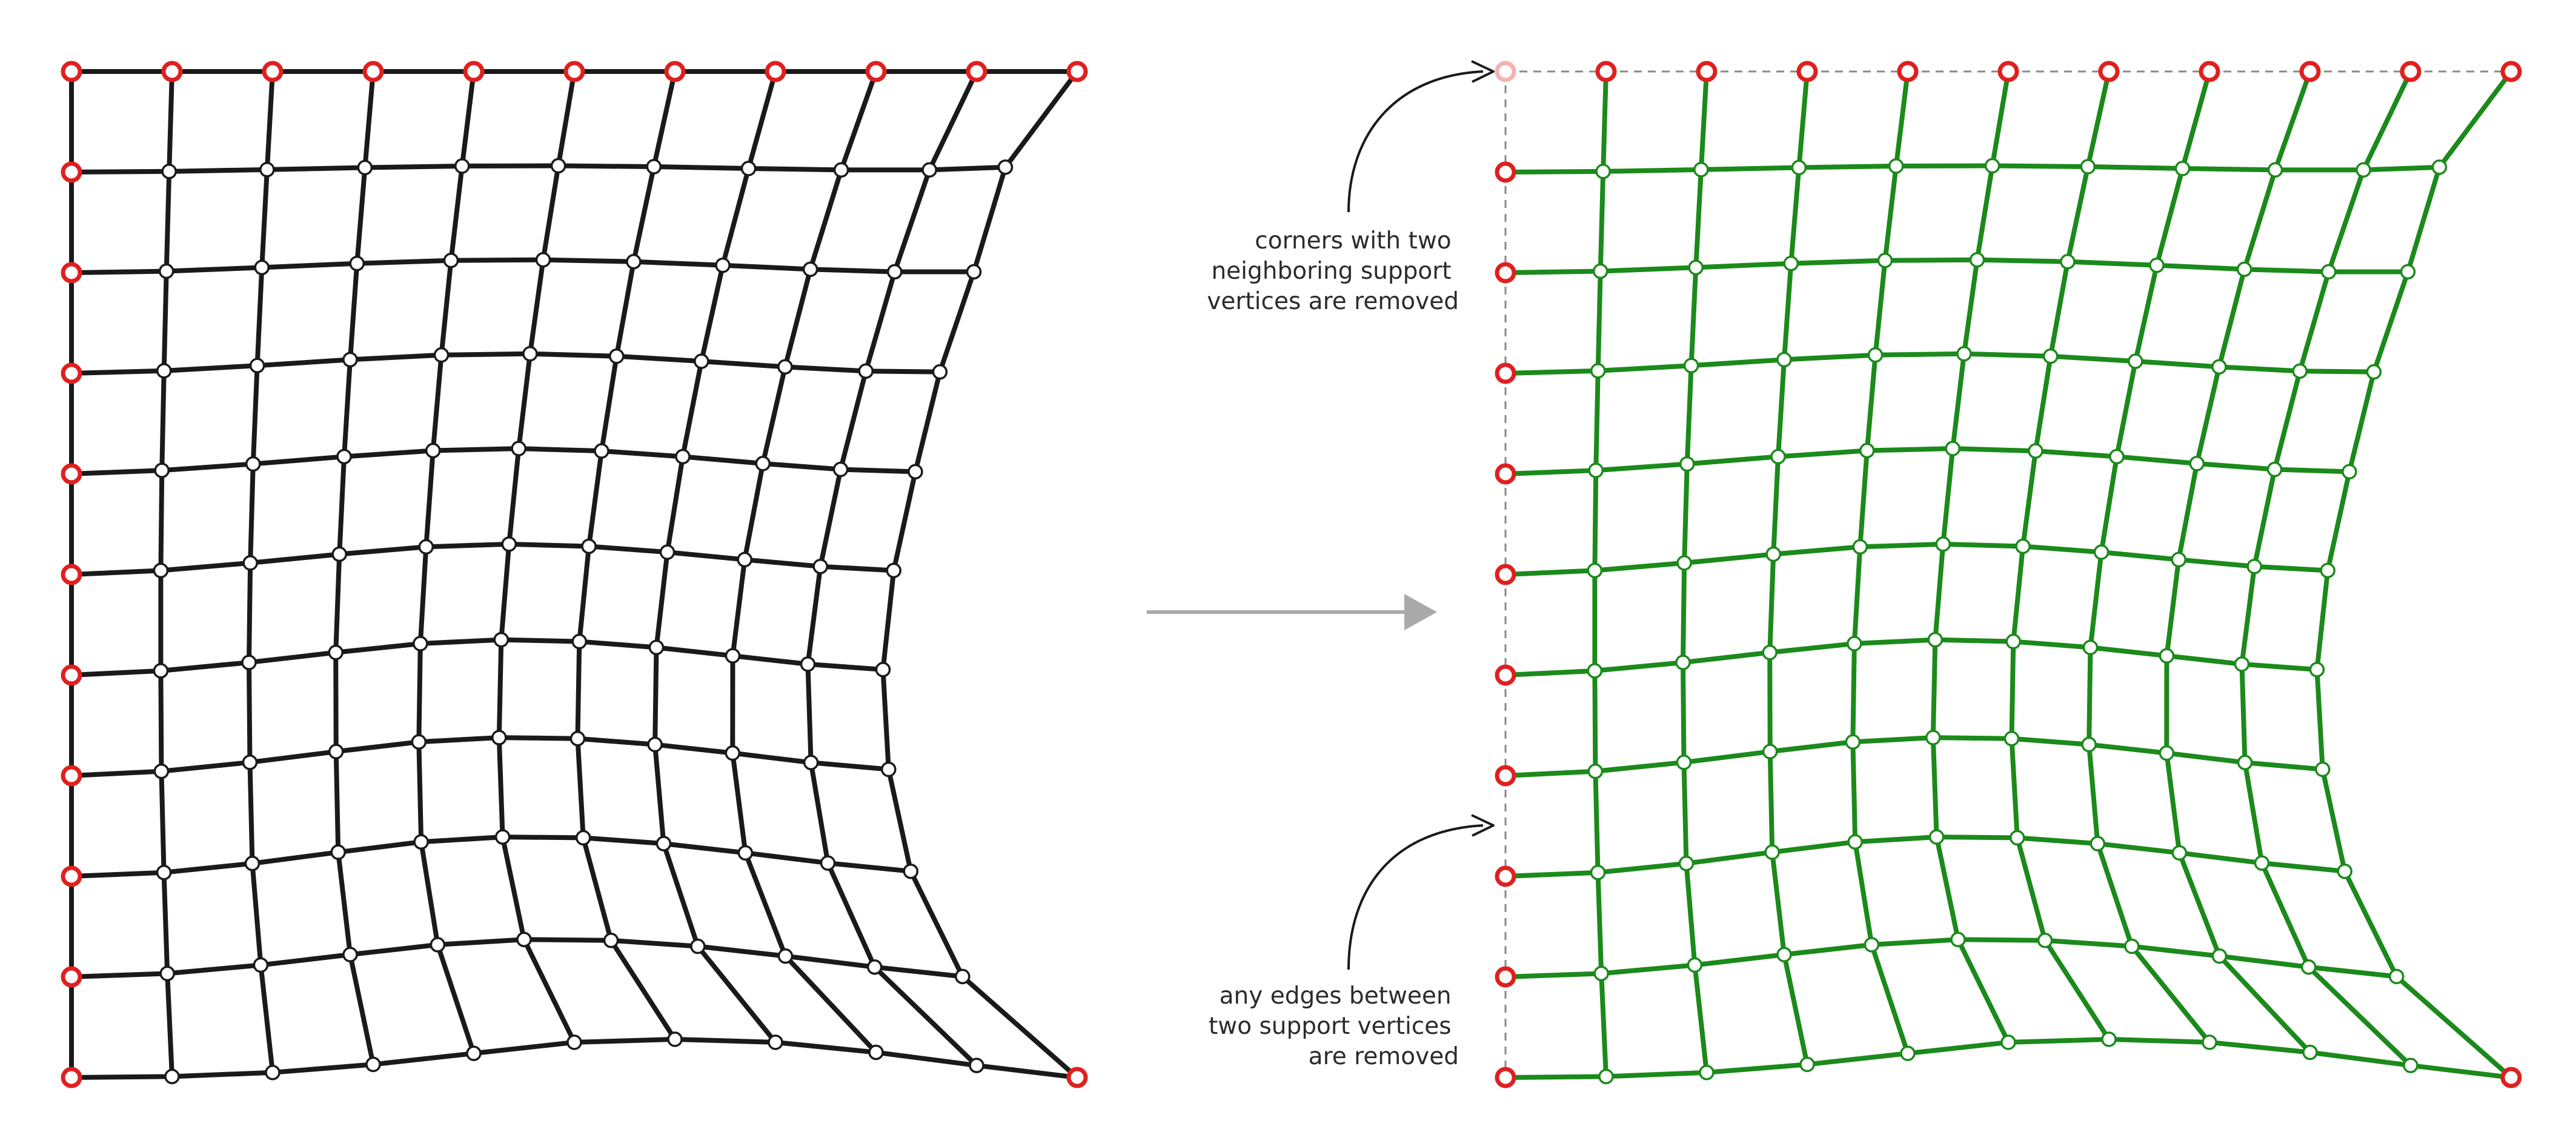 Image resolution: width=2576 pixels, height=1146 pixels. What do you see at coordinates (1292, 612) in the screenshot?
I see `right-arrow-icon` at bounding box center [1292, 612].